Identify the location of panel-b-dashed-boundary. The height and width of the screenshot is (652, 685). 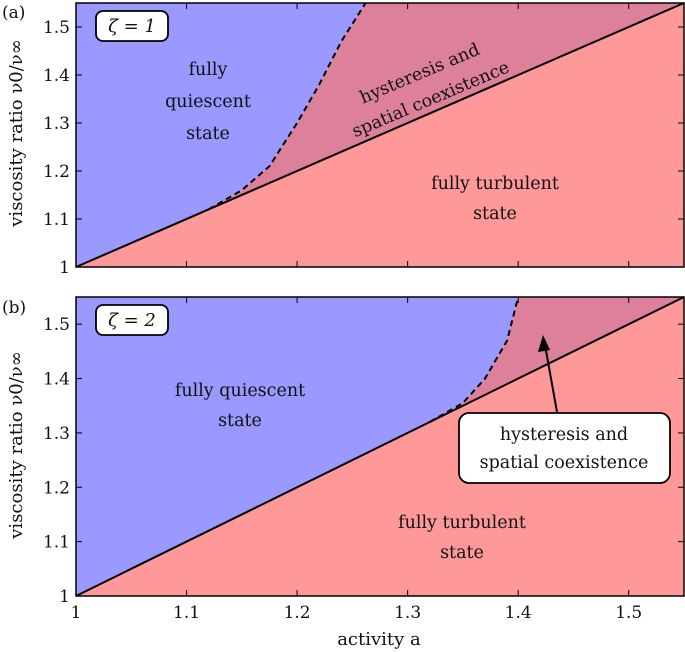
(474, 359).